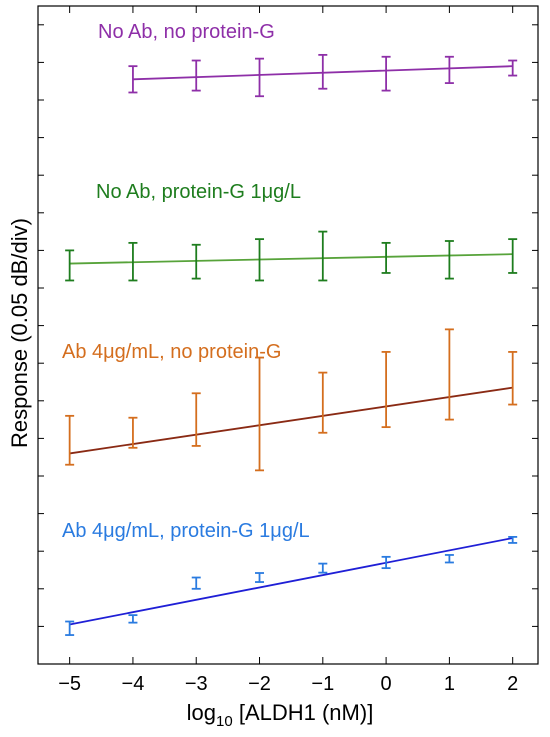 The height and width of the screenshot is (737, 550). What do you see at coordinates (19, 333) in the screenshot?
I see `y-axis-label: Response (0.05 dB/div)` at bounding box center [19, 333].